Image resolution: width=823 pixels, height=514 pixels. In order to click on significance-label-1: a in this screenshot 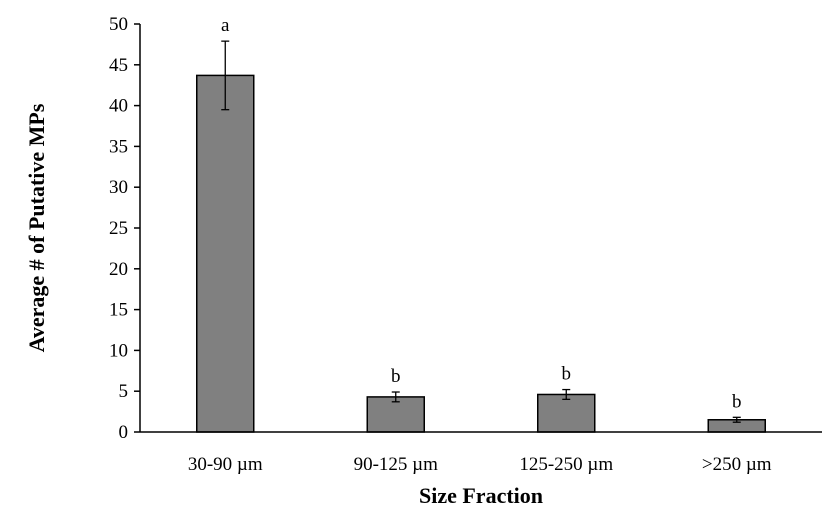, I will do `click(225, 25)`.